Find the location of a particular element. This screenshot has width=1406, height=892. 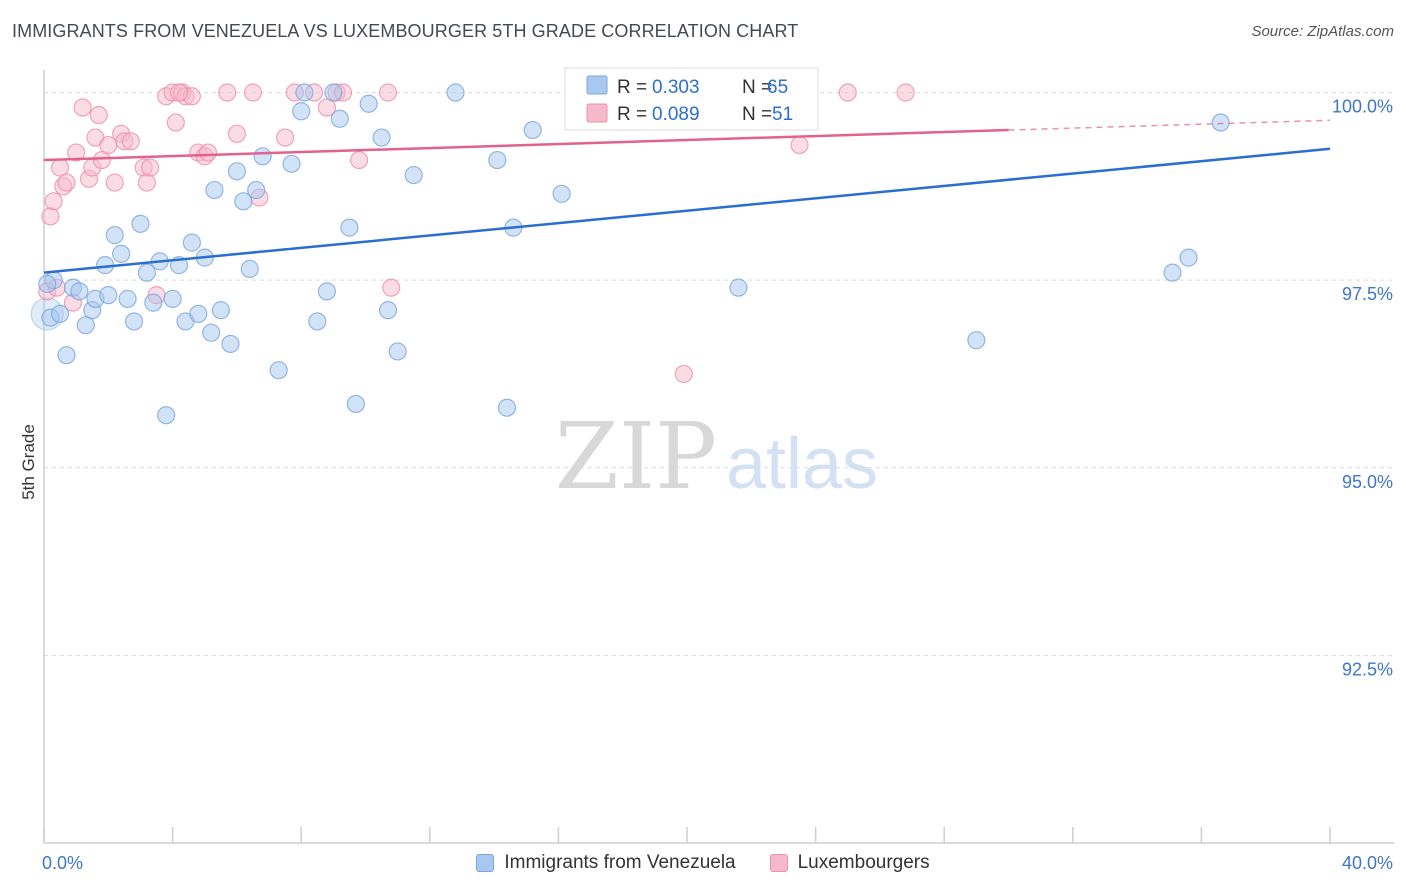

source-label: Source: ZipAtlas.com is located at coordinates (1322, 31).